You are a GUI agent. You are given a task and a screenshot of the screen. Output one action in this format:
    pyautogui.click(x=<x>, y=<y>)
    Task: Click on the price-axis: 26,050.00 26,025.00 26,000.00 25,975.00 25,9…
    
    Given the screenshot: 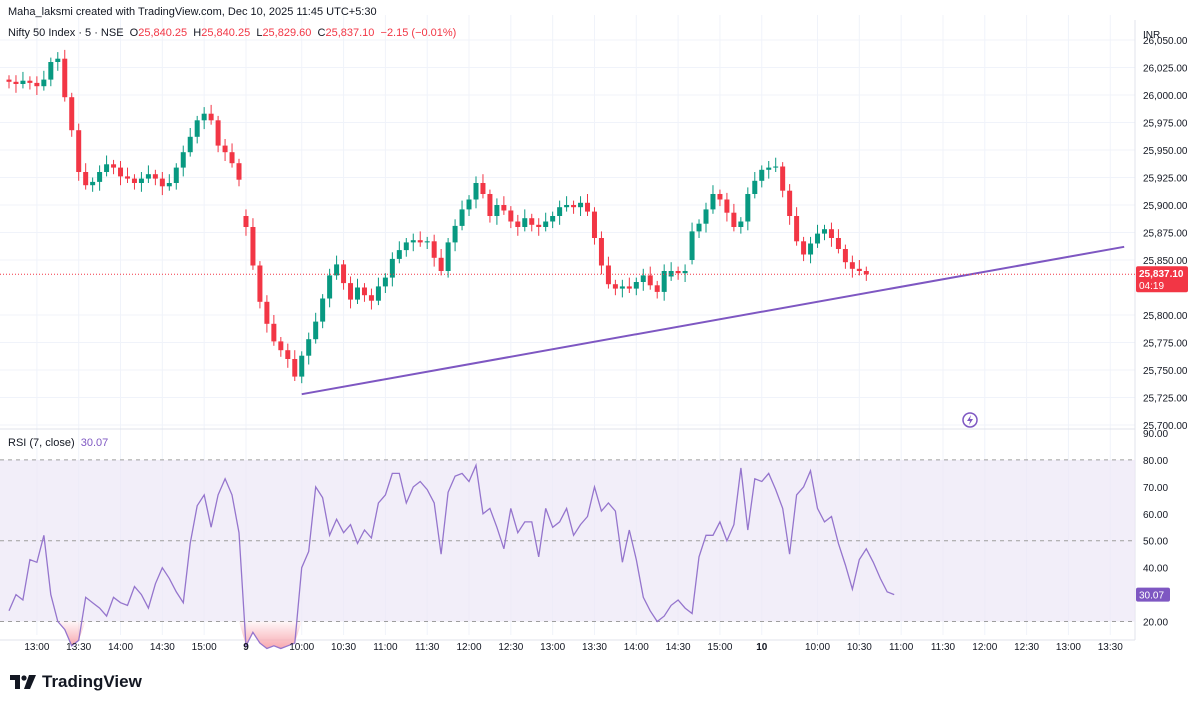 What is the action you would take?
    pyautogui.click(x=1165, y=234)
    